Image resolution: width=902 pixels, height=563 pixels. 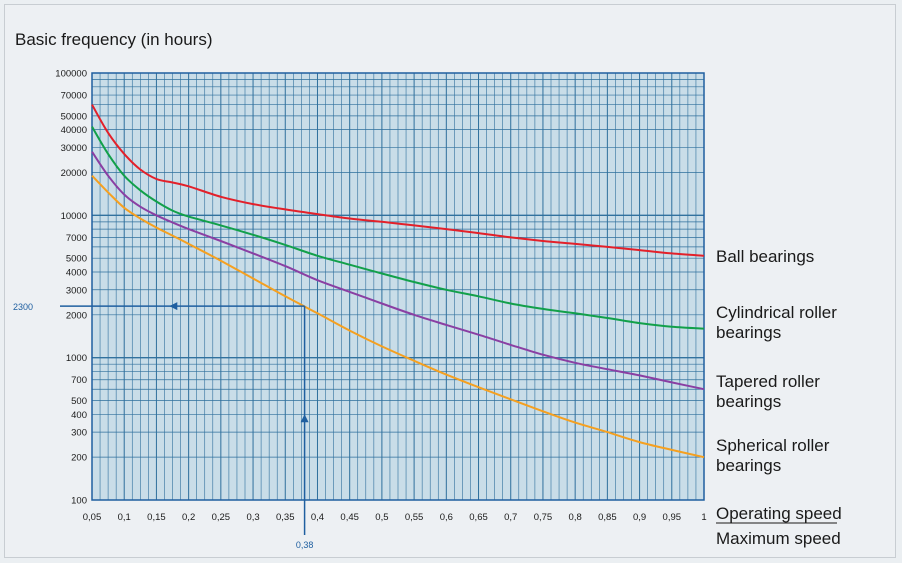 What do you see at coordinates (778, 538) in the screenshot?
I see `x-axis-label-denominator: Maximum speed` at bounding box center [778, 538].